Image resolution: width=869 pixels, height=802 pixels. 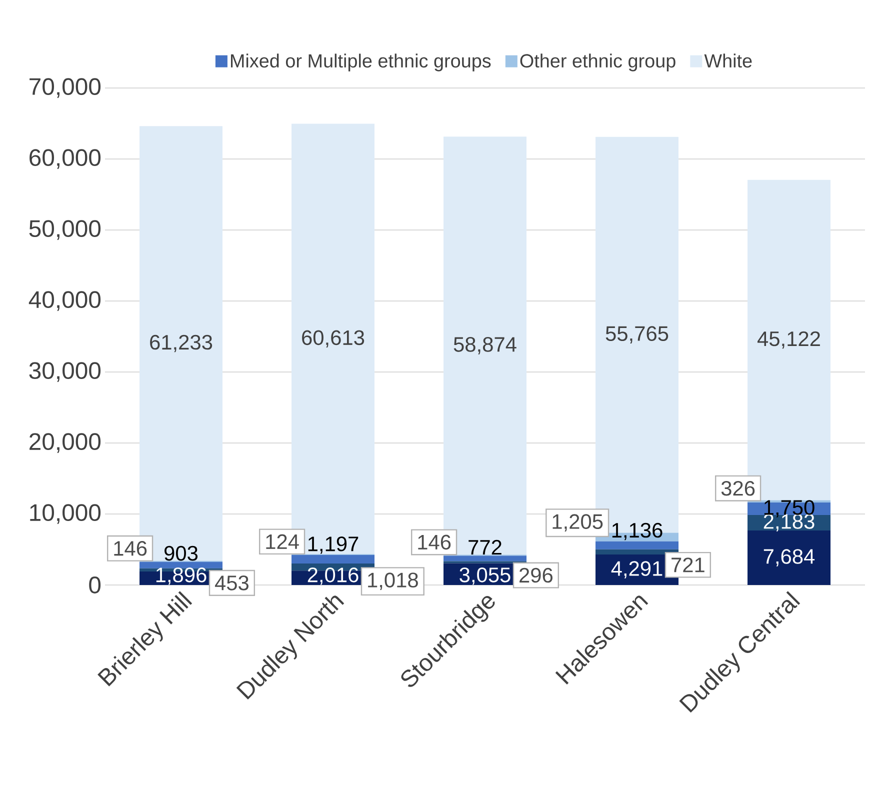 What do you see at coordinates (637, 531) in the screenshot?
I see `data-label: 1,136` at bounding box center [637, 531].